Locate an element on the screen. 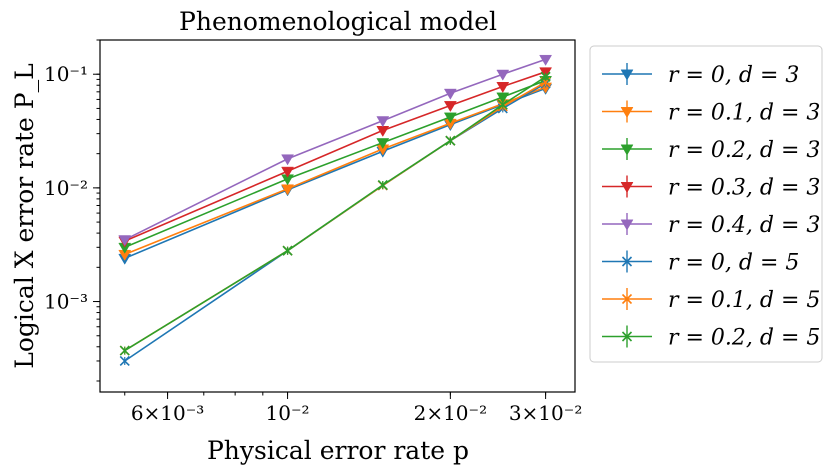 The image size is (830, 475). legend-label: r = 0.1, d = 5 is located at coordinates (744, 300).